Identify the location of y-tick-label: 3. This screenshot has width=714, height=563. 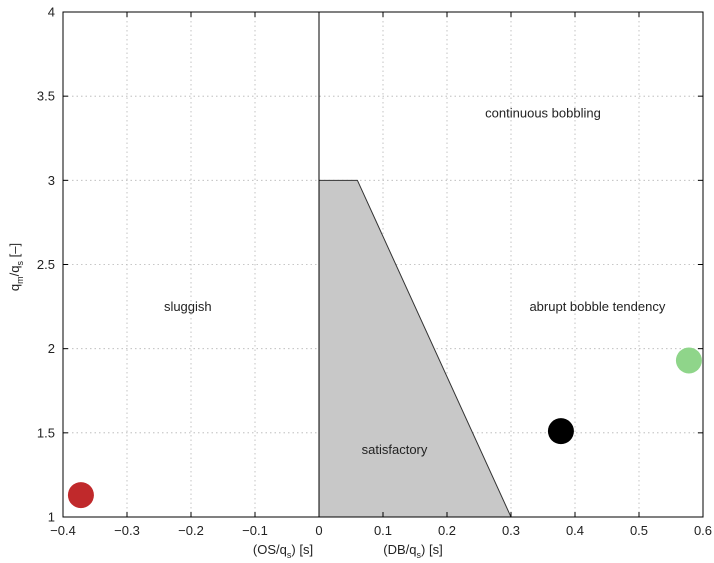
(51, 180).